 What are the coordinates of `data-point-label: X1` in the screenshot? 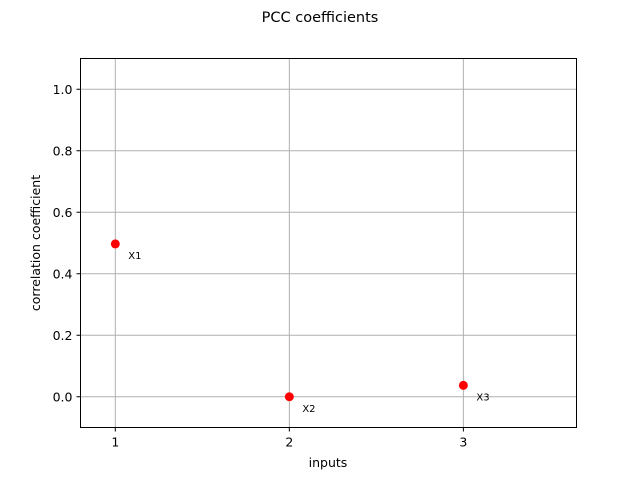 It's located at (134, 256).